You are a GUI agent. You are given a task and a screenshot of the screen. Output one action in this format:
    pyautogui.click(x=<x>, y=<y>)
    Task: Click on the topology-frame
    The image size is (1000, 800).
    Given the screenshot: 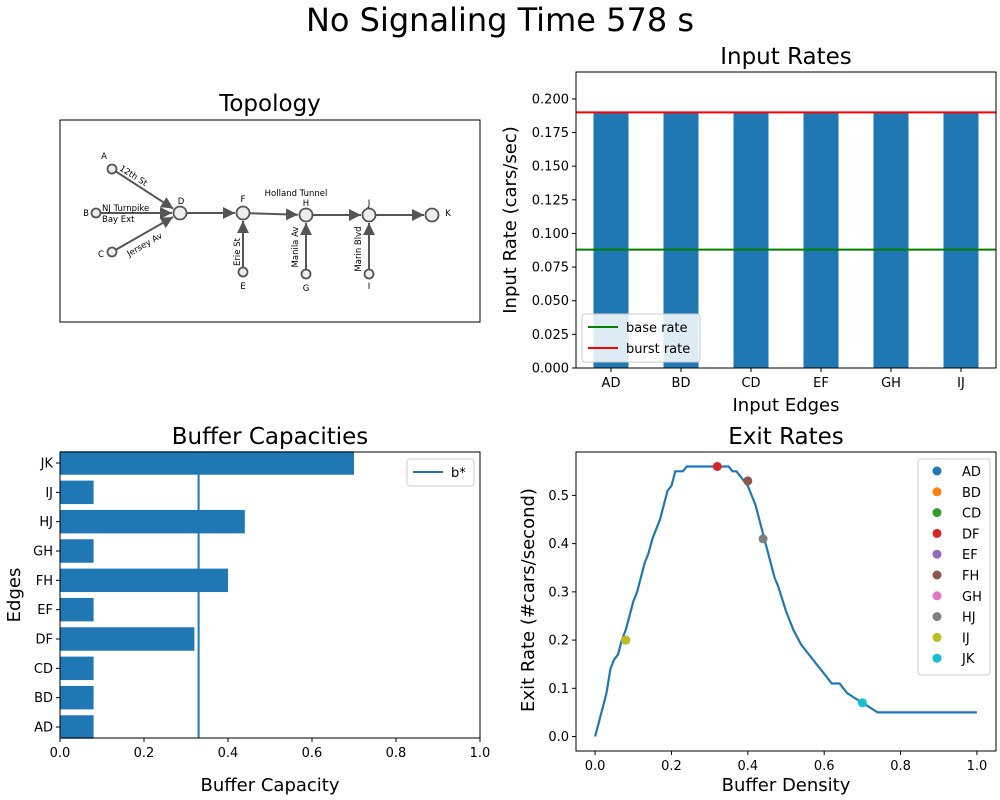 What is the action you would take?
    pyautogui.click(x=270, y=221)
    